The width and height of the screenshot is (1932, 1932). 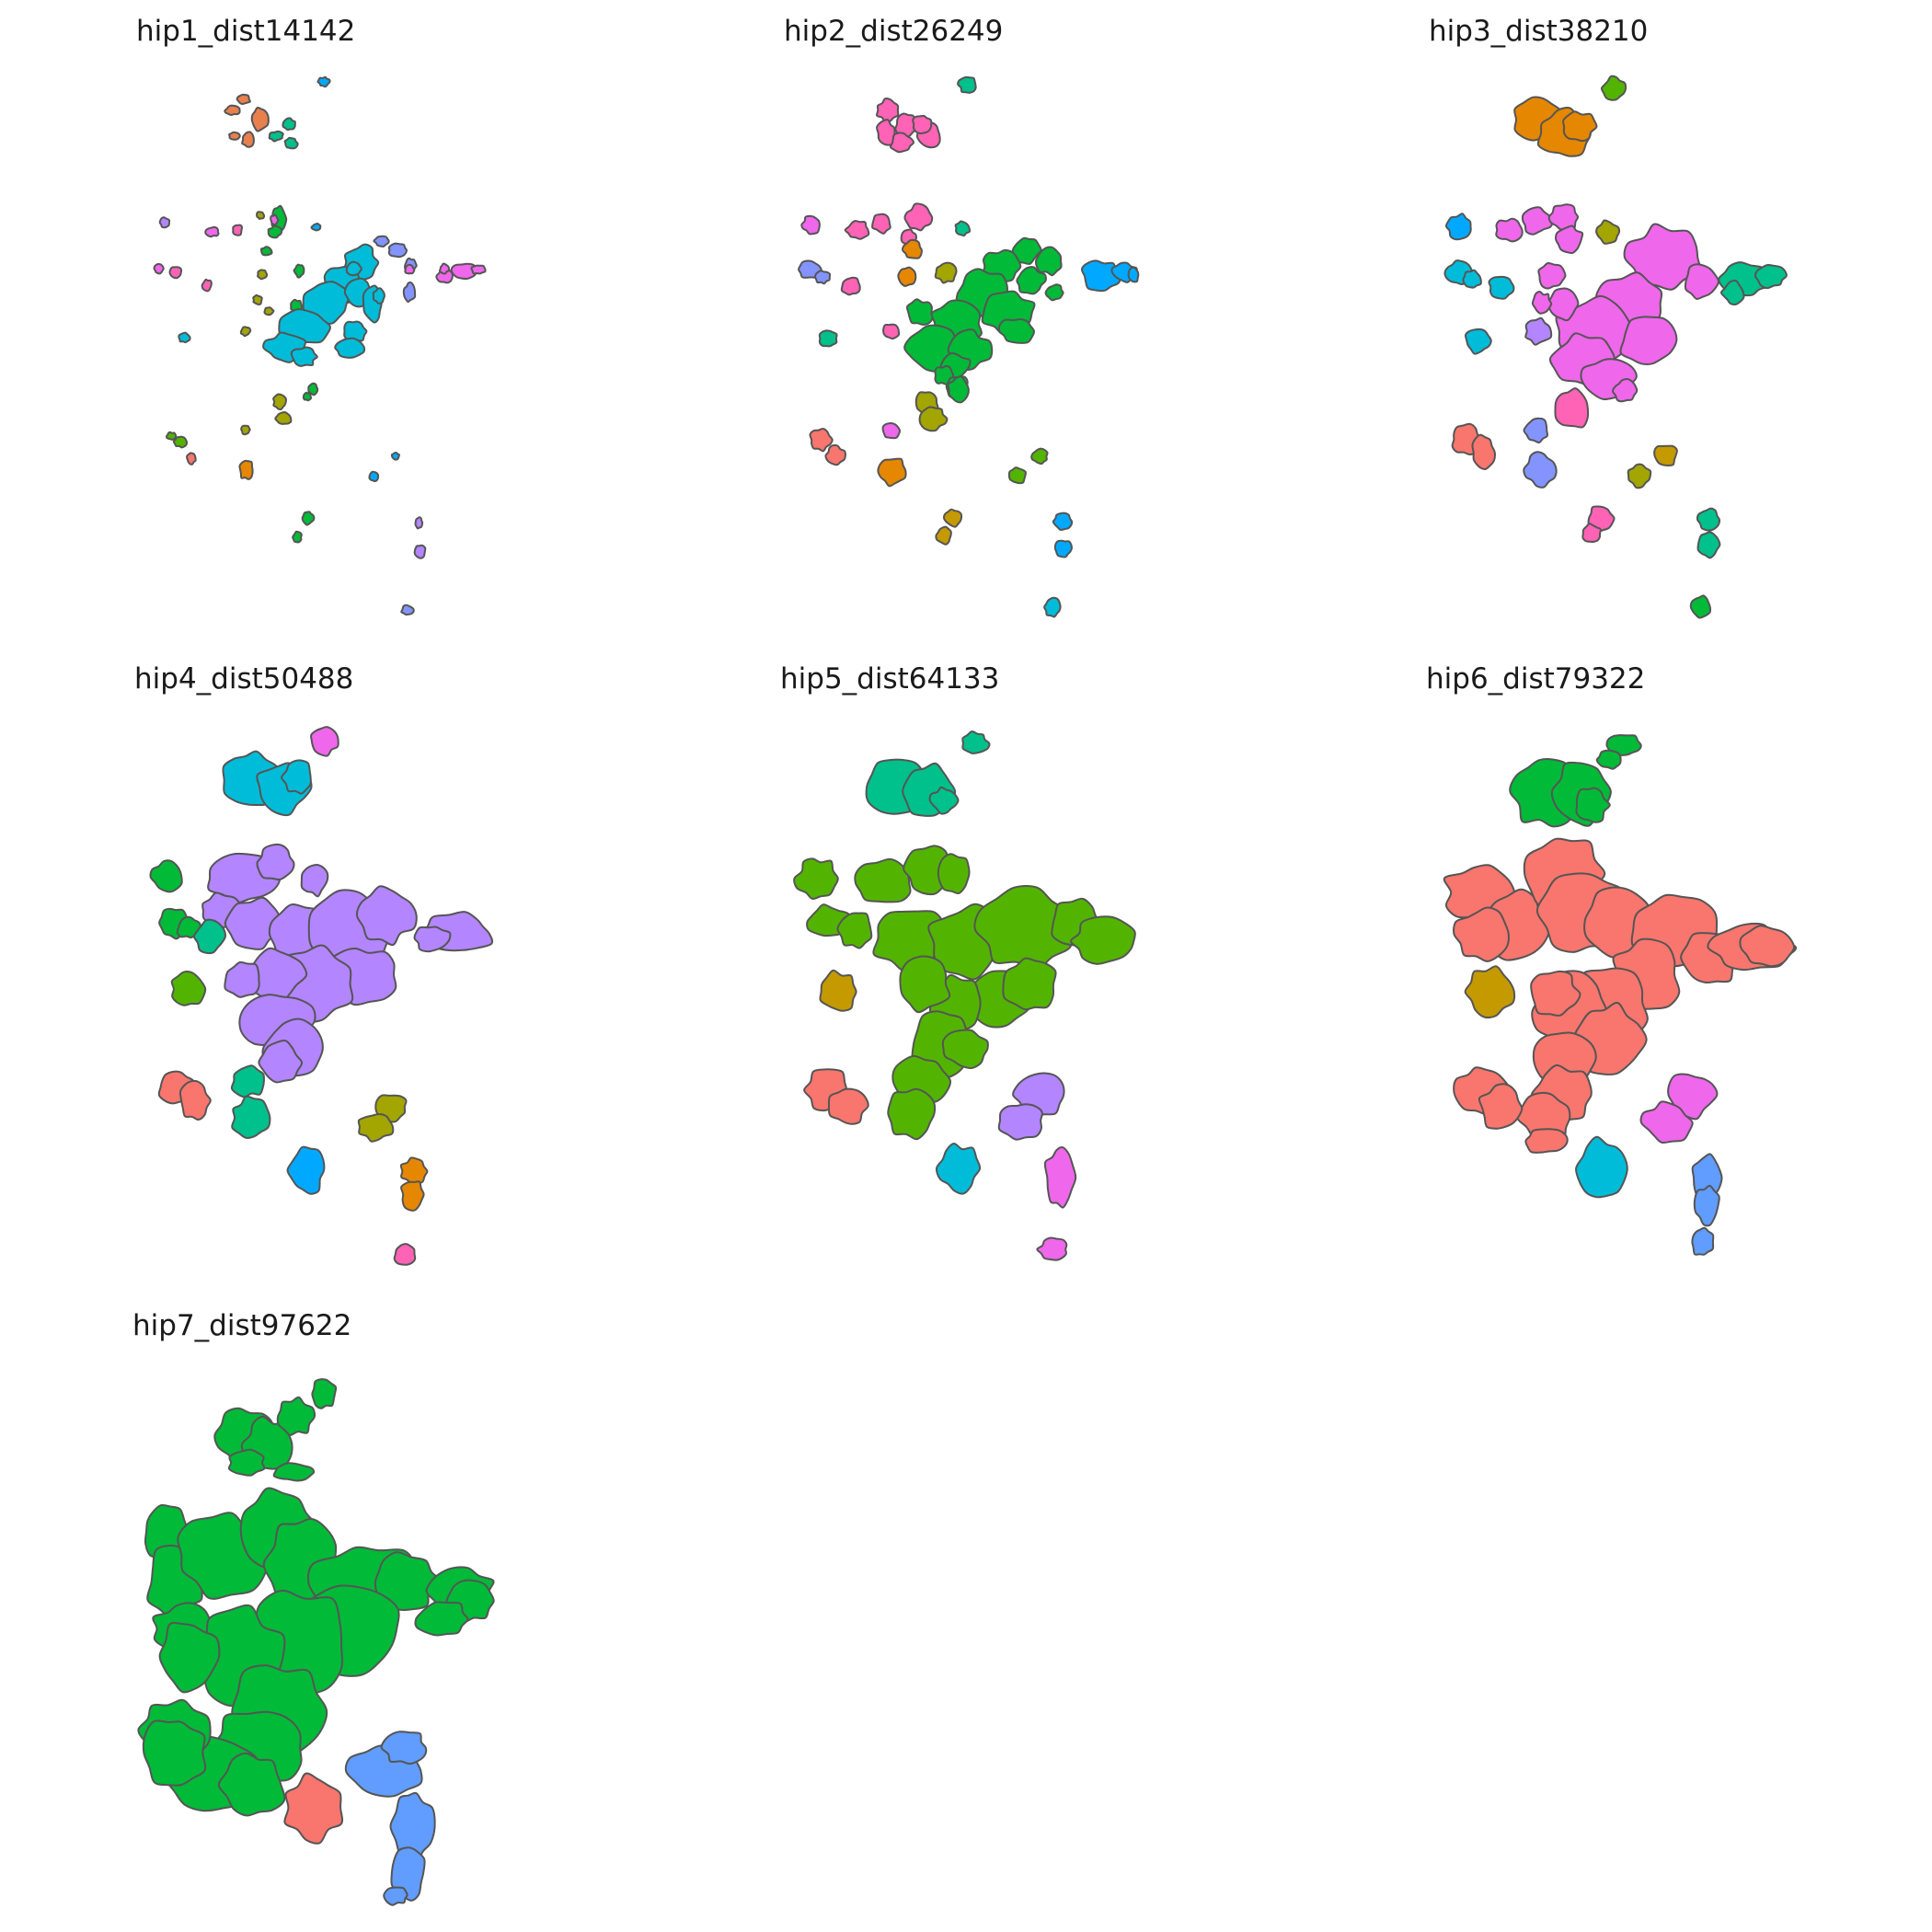 What do you see at coordinates (320, 345) in the screenshot?
I see `panel-hip1-clusters` at bounding box center [320, 345].